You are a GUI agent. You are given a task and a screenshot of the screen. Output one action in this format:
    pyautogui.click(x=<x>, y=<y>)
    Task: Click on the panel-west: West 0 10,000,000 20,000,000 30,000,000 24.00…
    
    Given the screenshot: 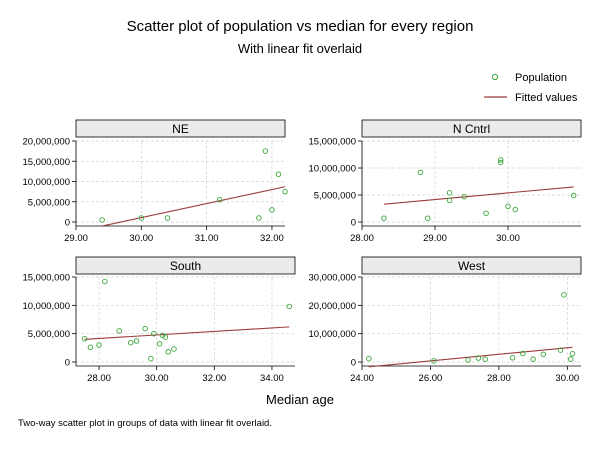 What is the action you would take?
    pyautogui.click(x=445, y=320)
    